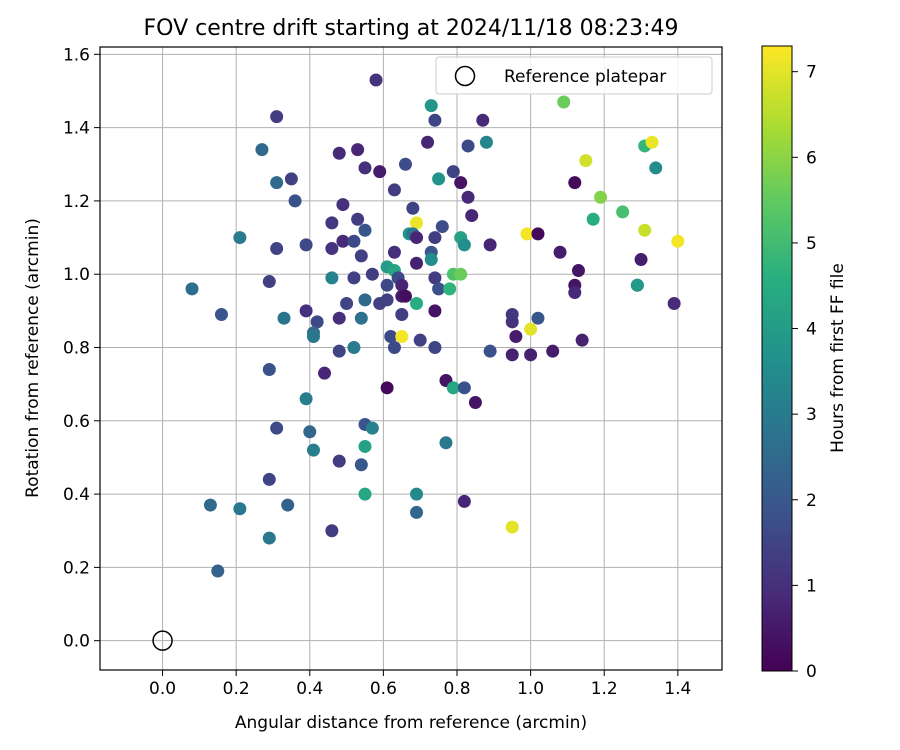 The height and width of the screenshot is (750, 900). I want to click on colorbar-tick-label: 2, so click(811, 501).